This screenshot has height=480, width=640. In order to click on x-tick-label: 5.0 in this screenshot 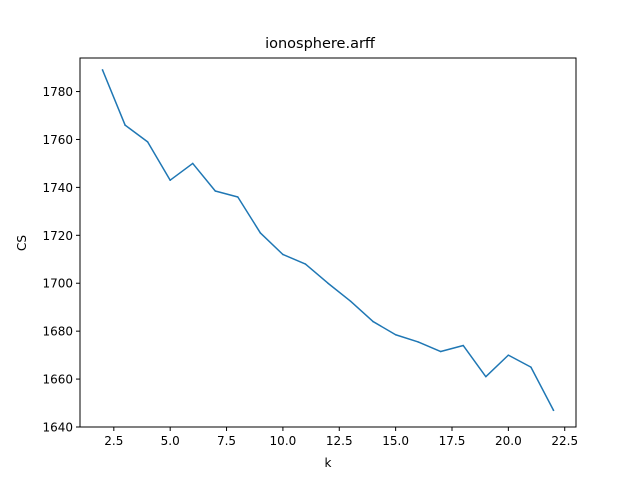, I will do `click(170, 441)`.